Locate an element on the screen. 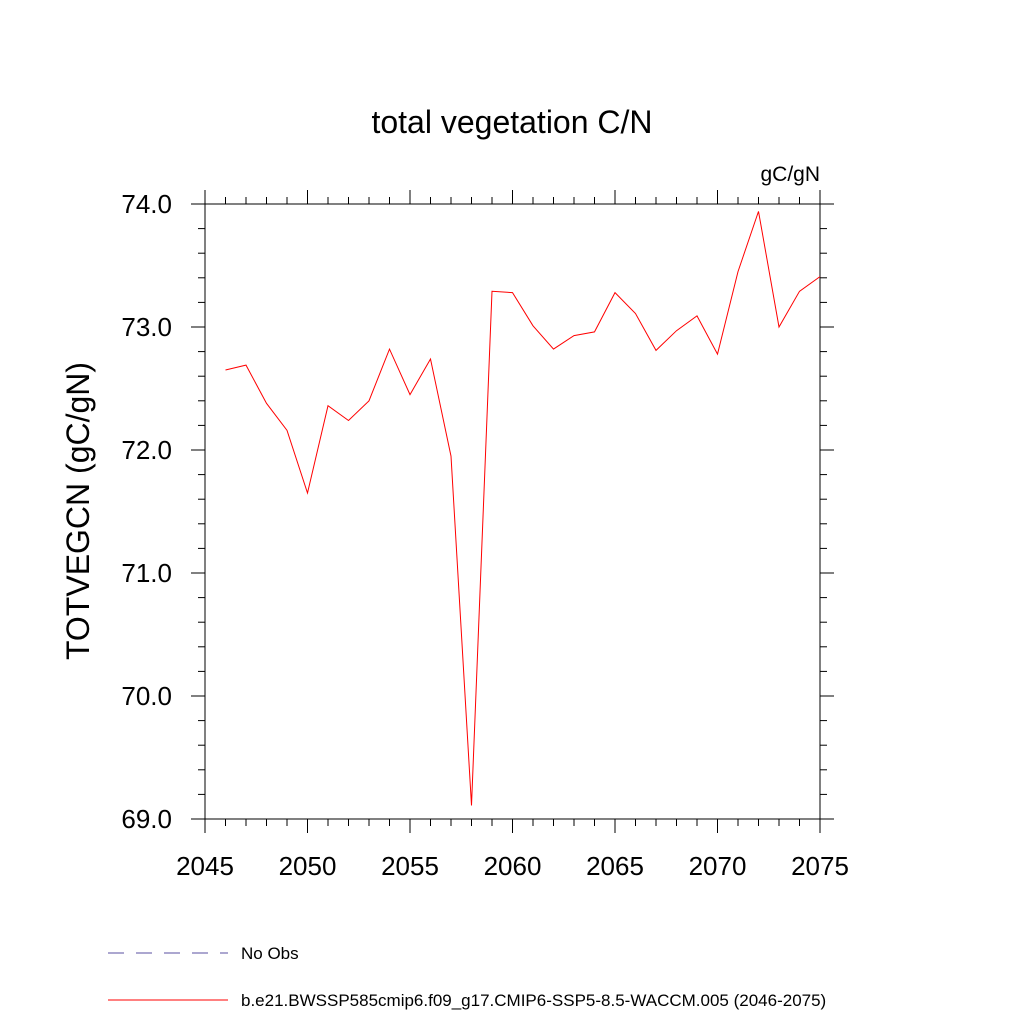 This screenshot has height=1024, width=1024. y-tick-label: 74.0 is located at coordinates (146, 204).